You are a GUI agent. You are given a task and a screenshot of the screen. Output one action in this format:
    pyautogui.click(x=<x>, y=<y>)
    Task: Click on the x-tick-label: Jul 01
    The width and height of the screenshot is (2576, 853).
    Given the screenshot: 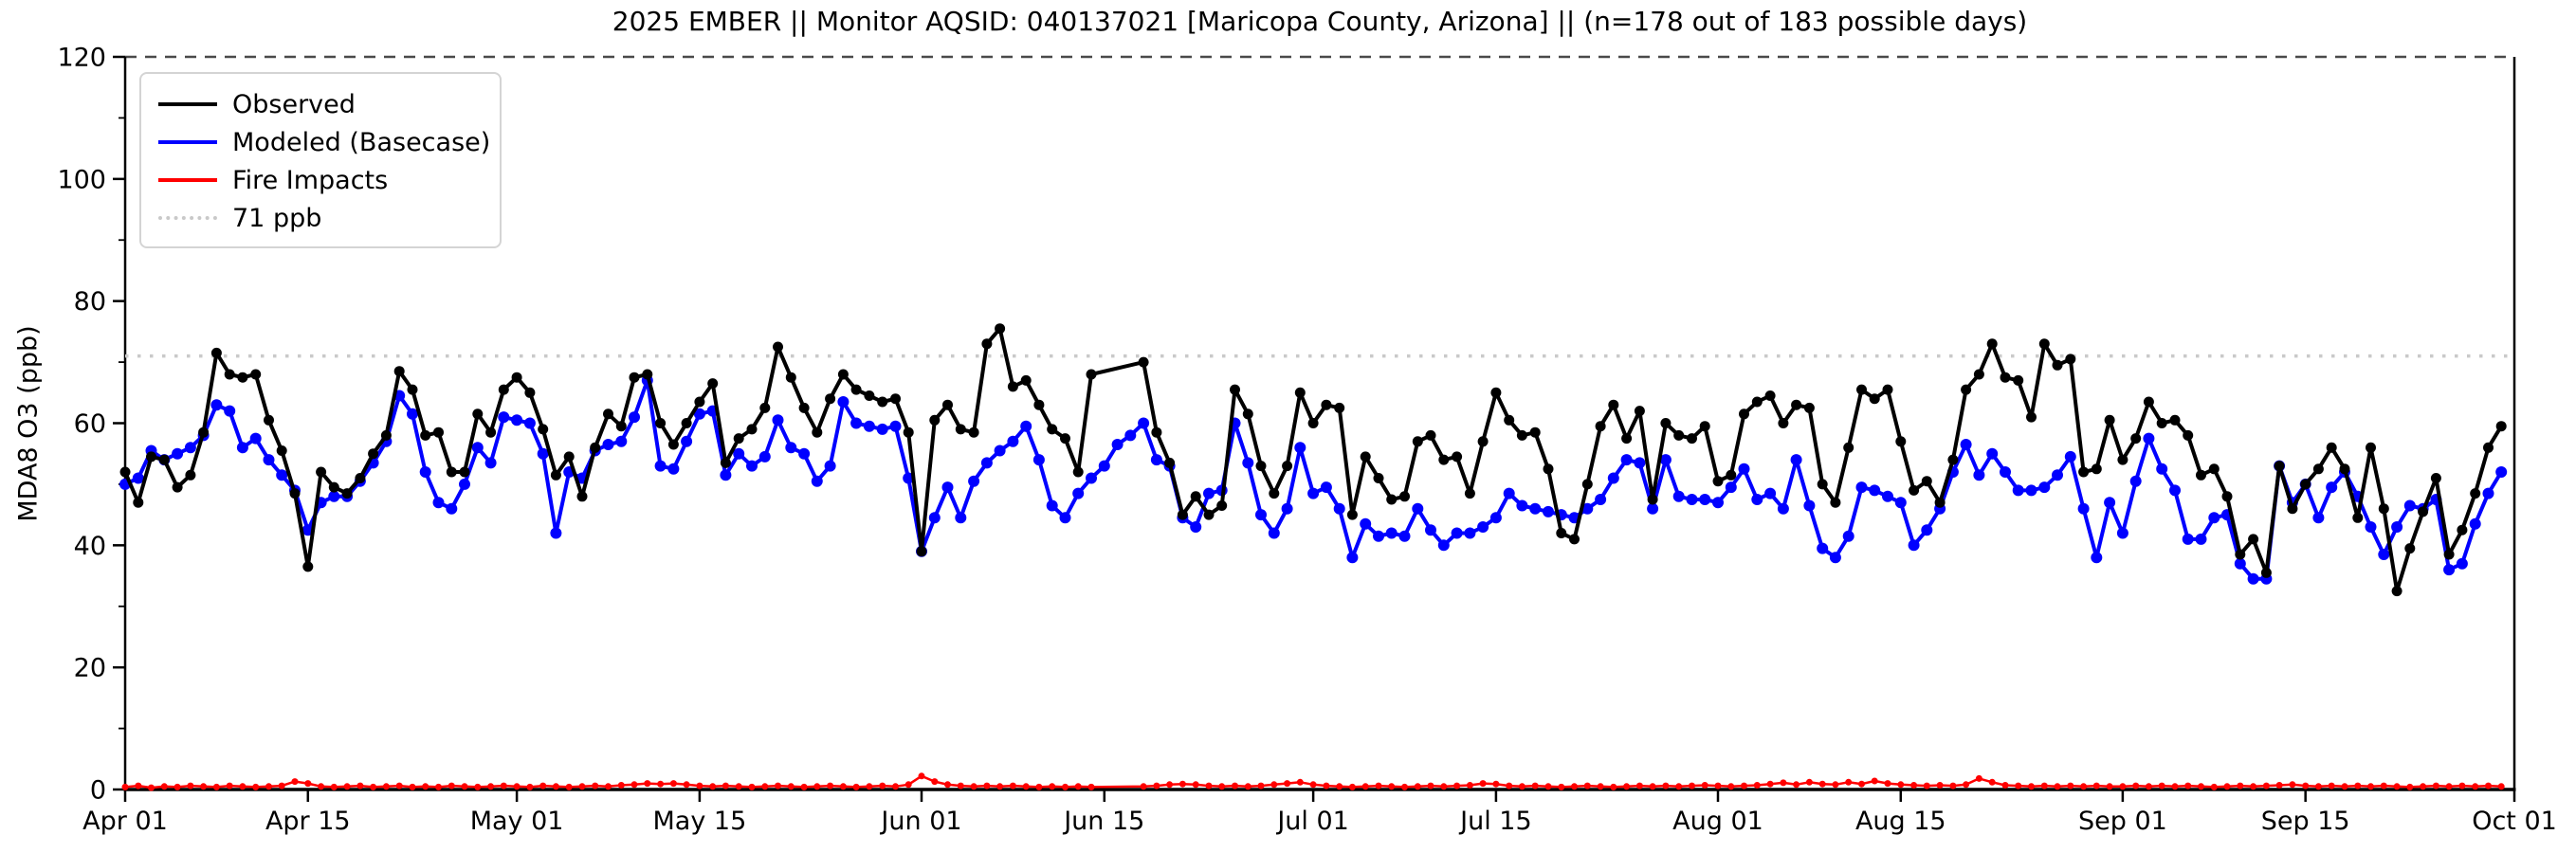 What is the action you would take?
    pyautogui.click(x=1312, y=821)
    